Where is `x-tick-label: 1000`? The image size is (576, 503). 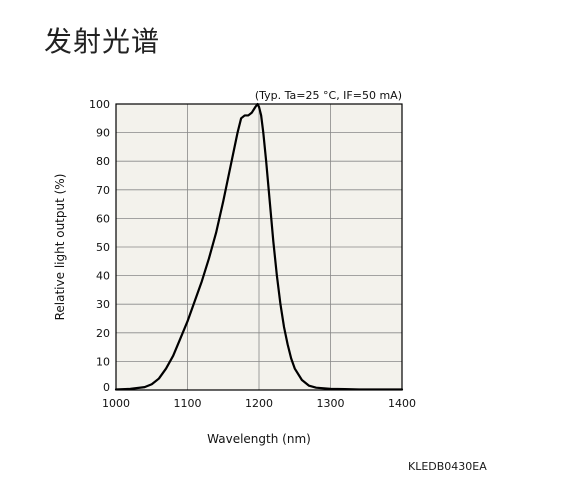 x-tick-label: 1000 is located at coordinates (116, 403).